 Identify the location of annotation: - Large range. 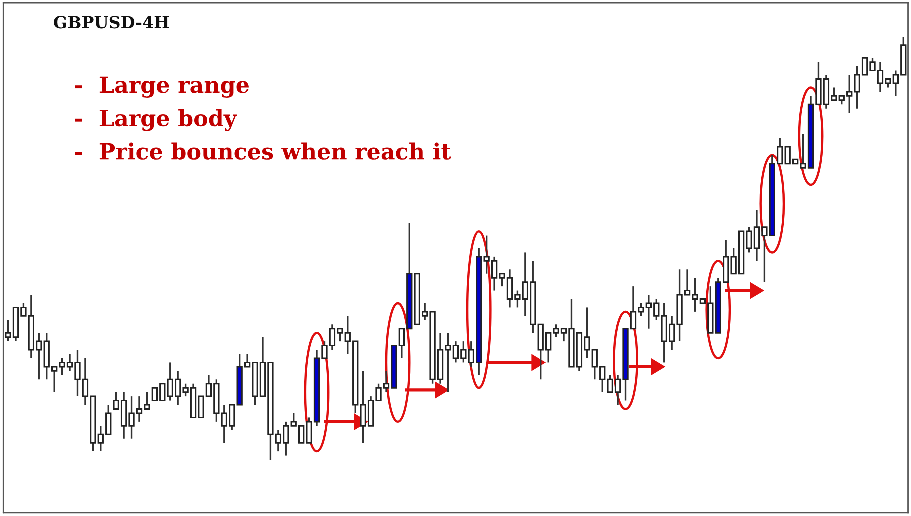
(162, 87).